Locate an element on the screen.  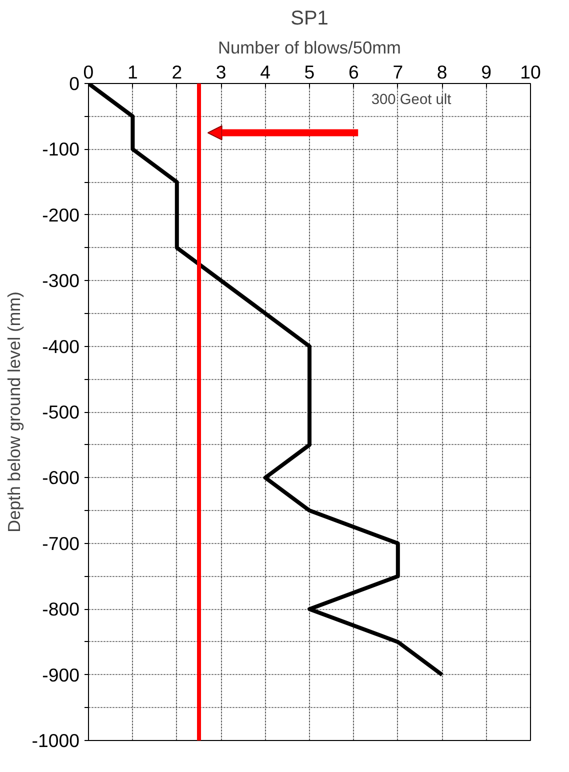
x-tick-label: 4 is located at coordinates (265, 72).